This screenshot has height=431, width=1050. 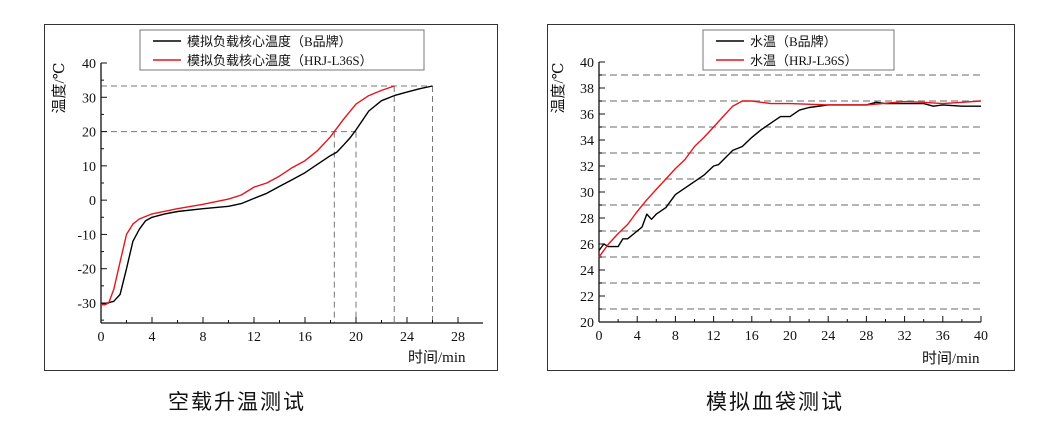 What do you see at coordinates (587, 167) in the screenshot?
I see `y-tick-label: 32` at bounding box center [587, 167].